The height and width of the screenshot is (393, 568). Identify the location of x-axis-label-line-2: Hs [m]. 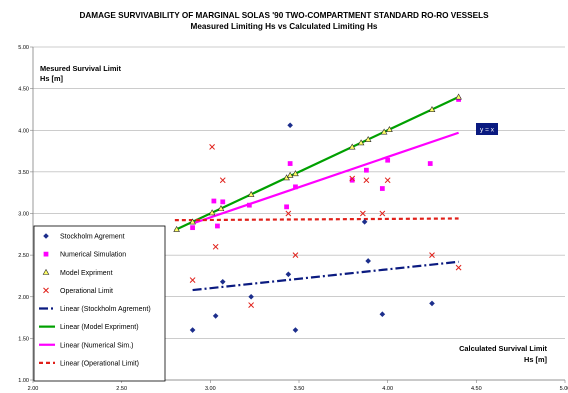
(536, 359).